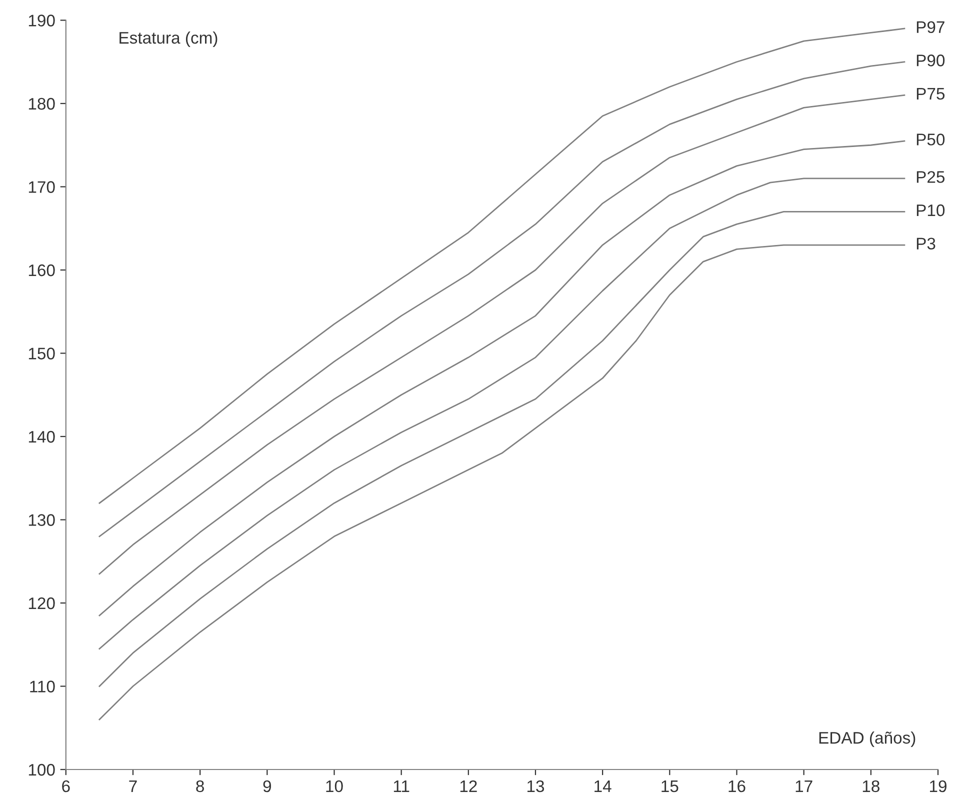  What do you see at coordinates (42, 686) in the screenshot?
I see `y-tick-label: 110` at bounding box center [42, 686].